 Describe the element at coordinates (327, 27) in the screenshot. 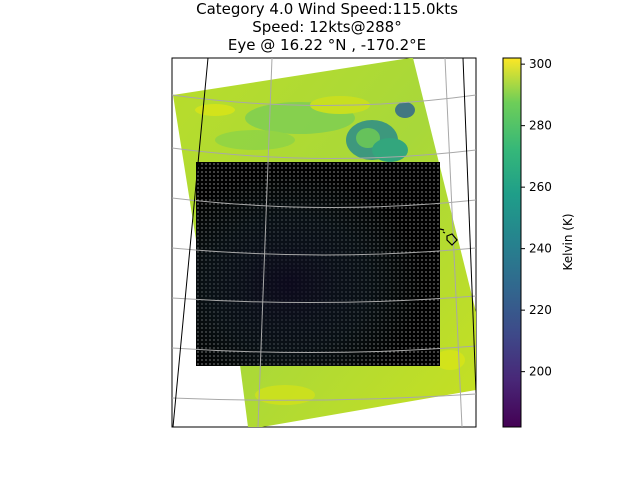

I see `title-line-2: Speed: 12kts@288°` at that location.